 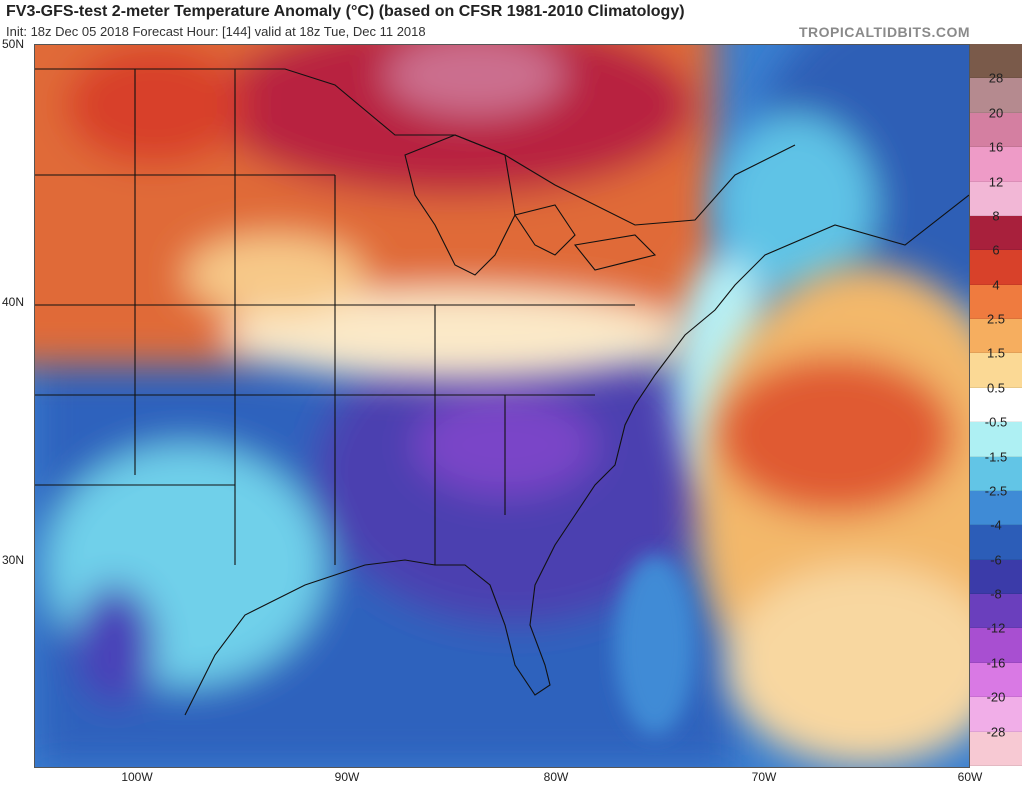 What do you see at coordinates (996, 250) in the screenshot?
I see `color-scale-label: 6` at bounding box center [996, 250].